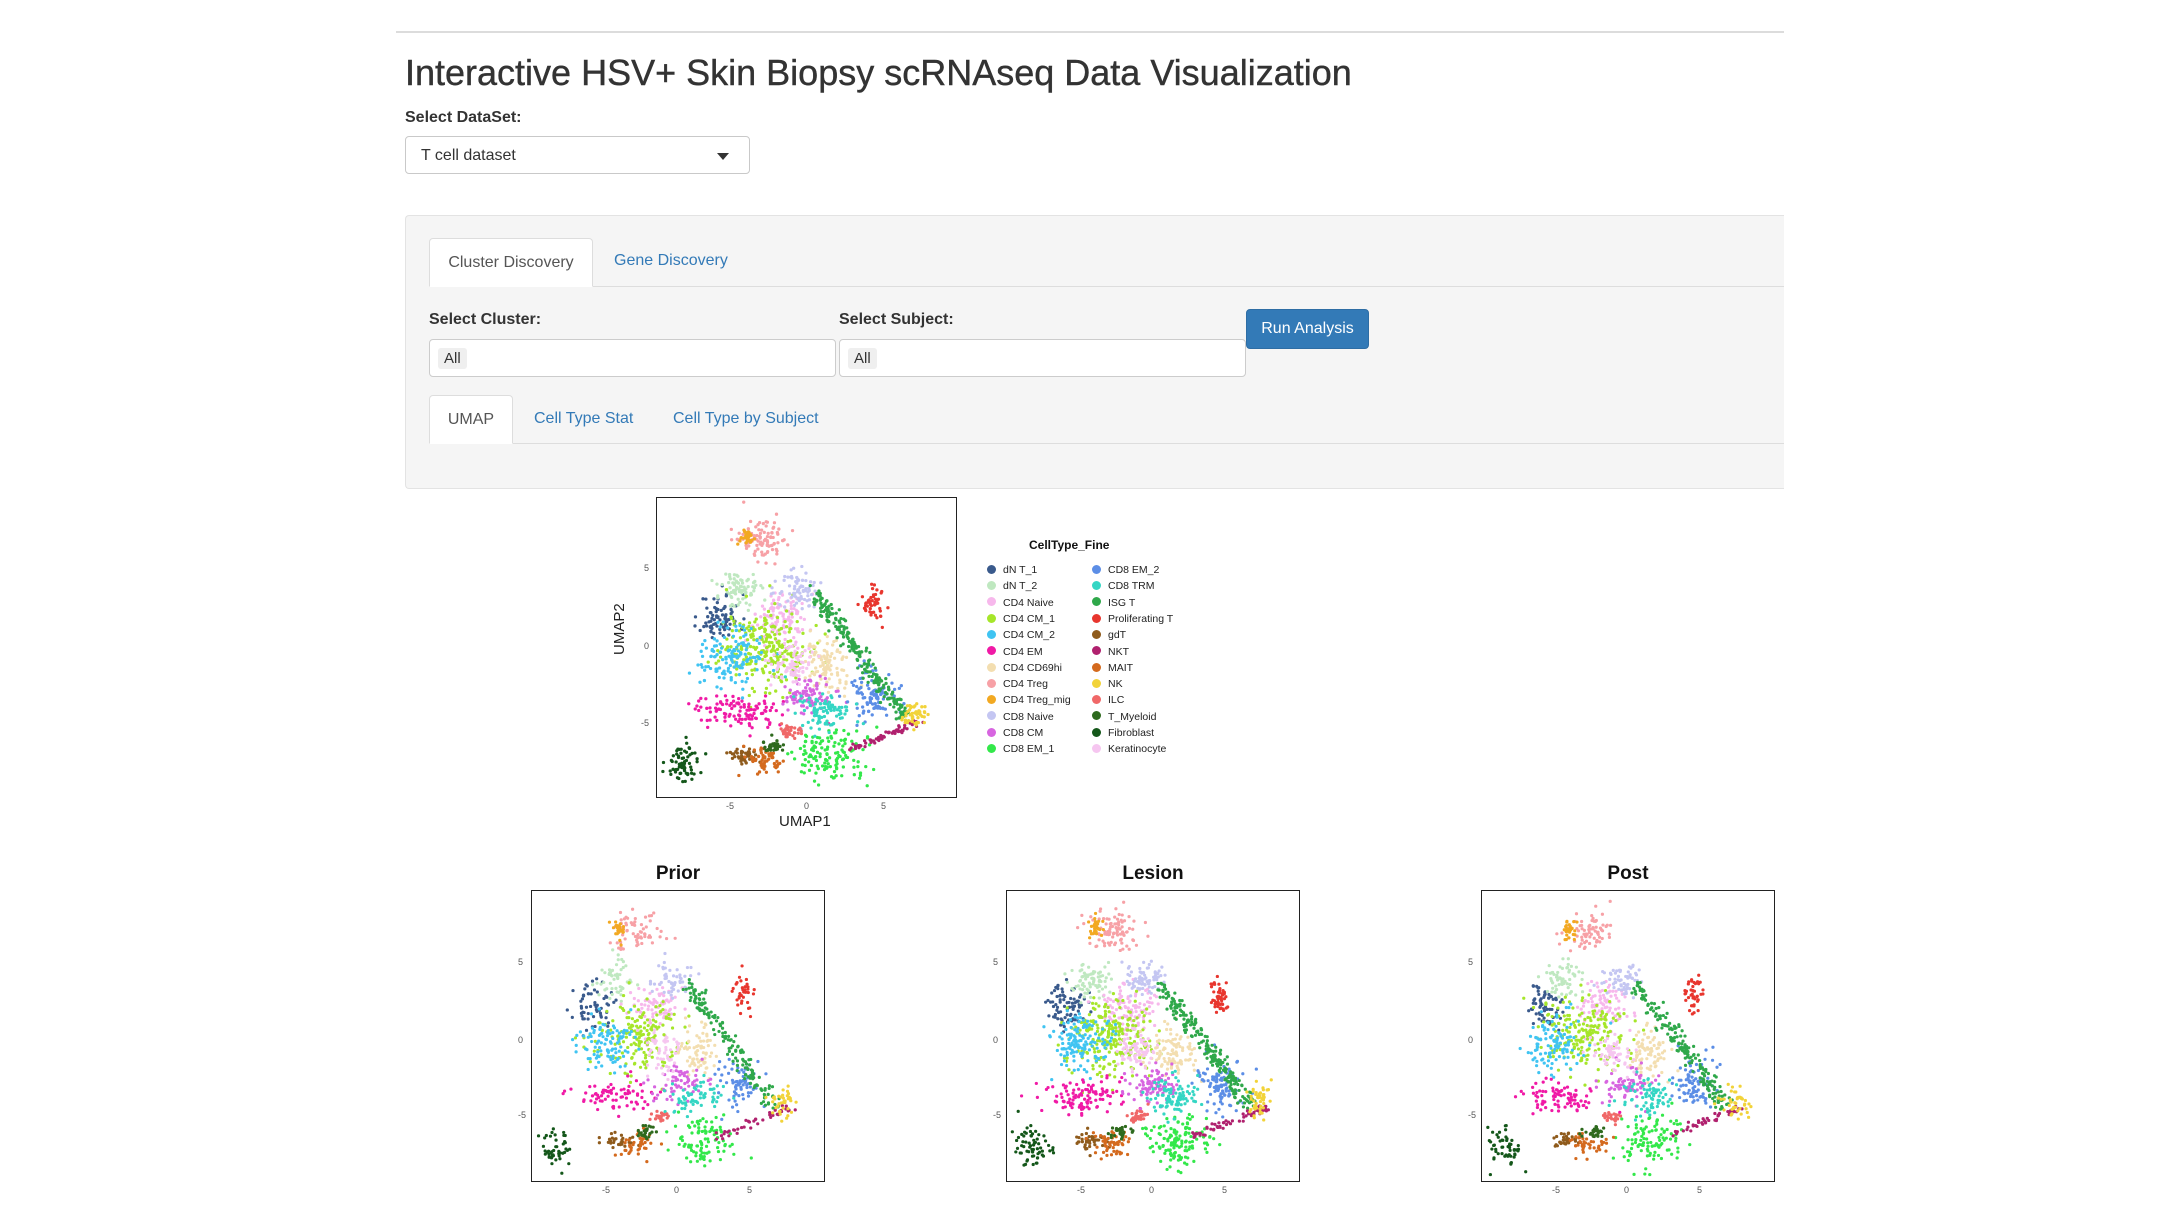 The height and width of the screenshot is (1215, 2160). I want to click on tab-cell-type-stat: Cell Type Stat, so click(584, 418).